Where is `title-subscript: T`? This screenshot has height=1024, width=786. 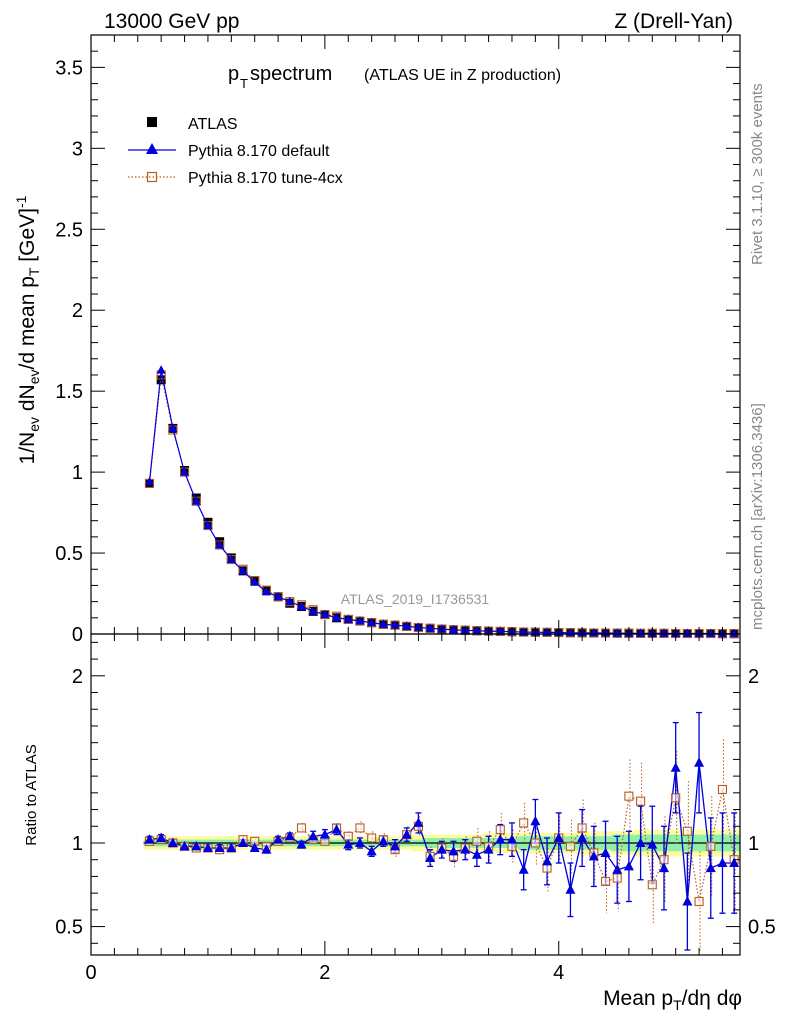 title-subscript: T is located at coordinates (244, 83).